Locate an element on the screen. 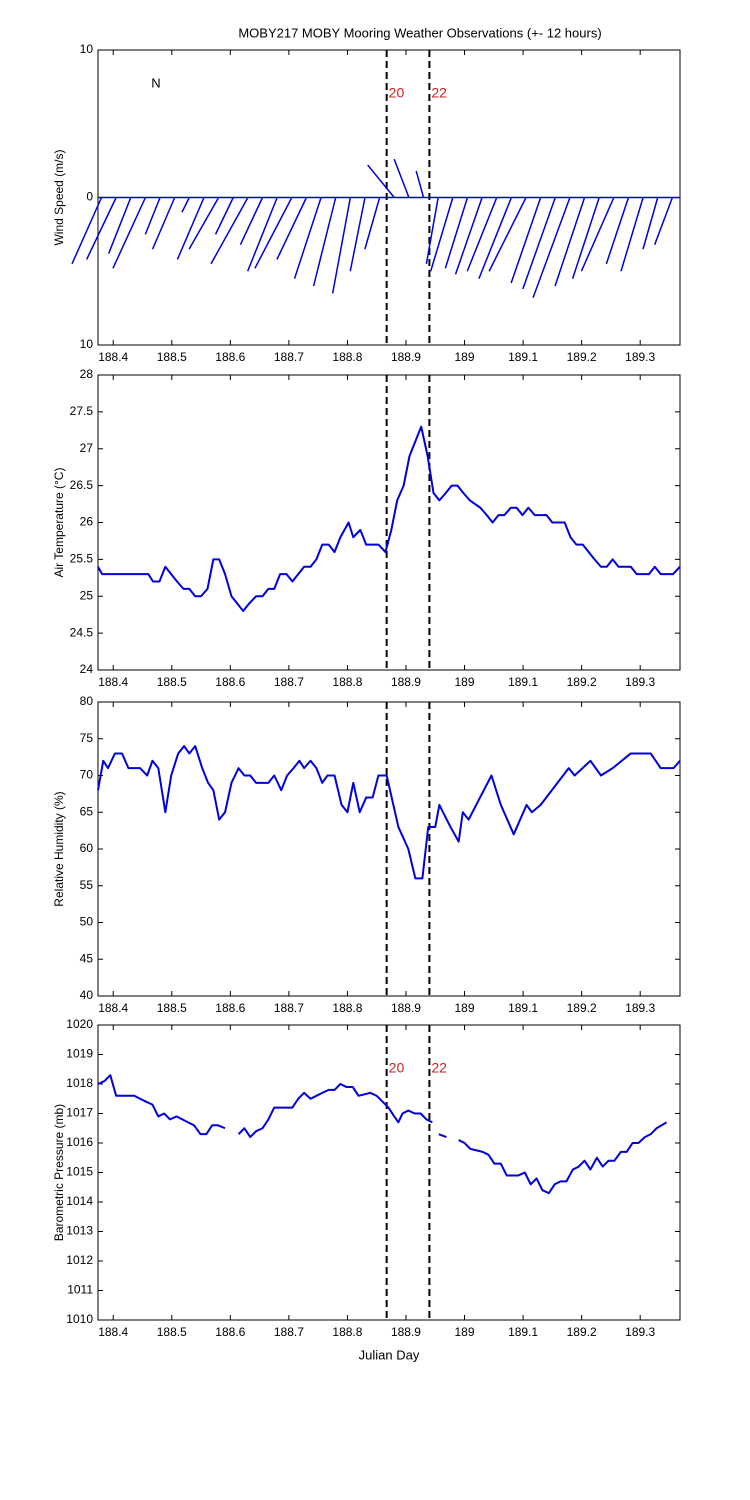 This screenshot has width=750, height=1500. x-axis-label: Julian Day is located at coordinates (389, 1354).